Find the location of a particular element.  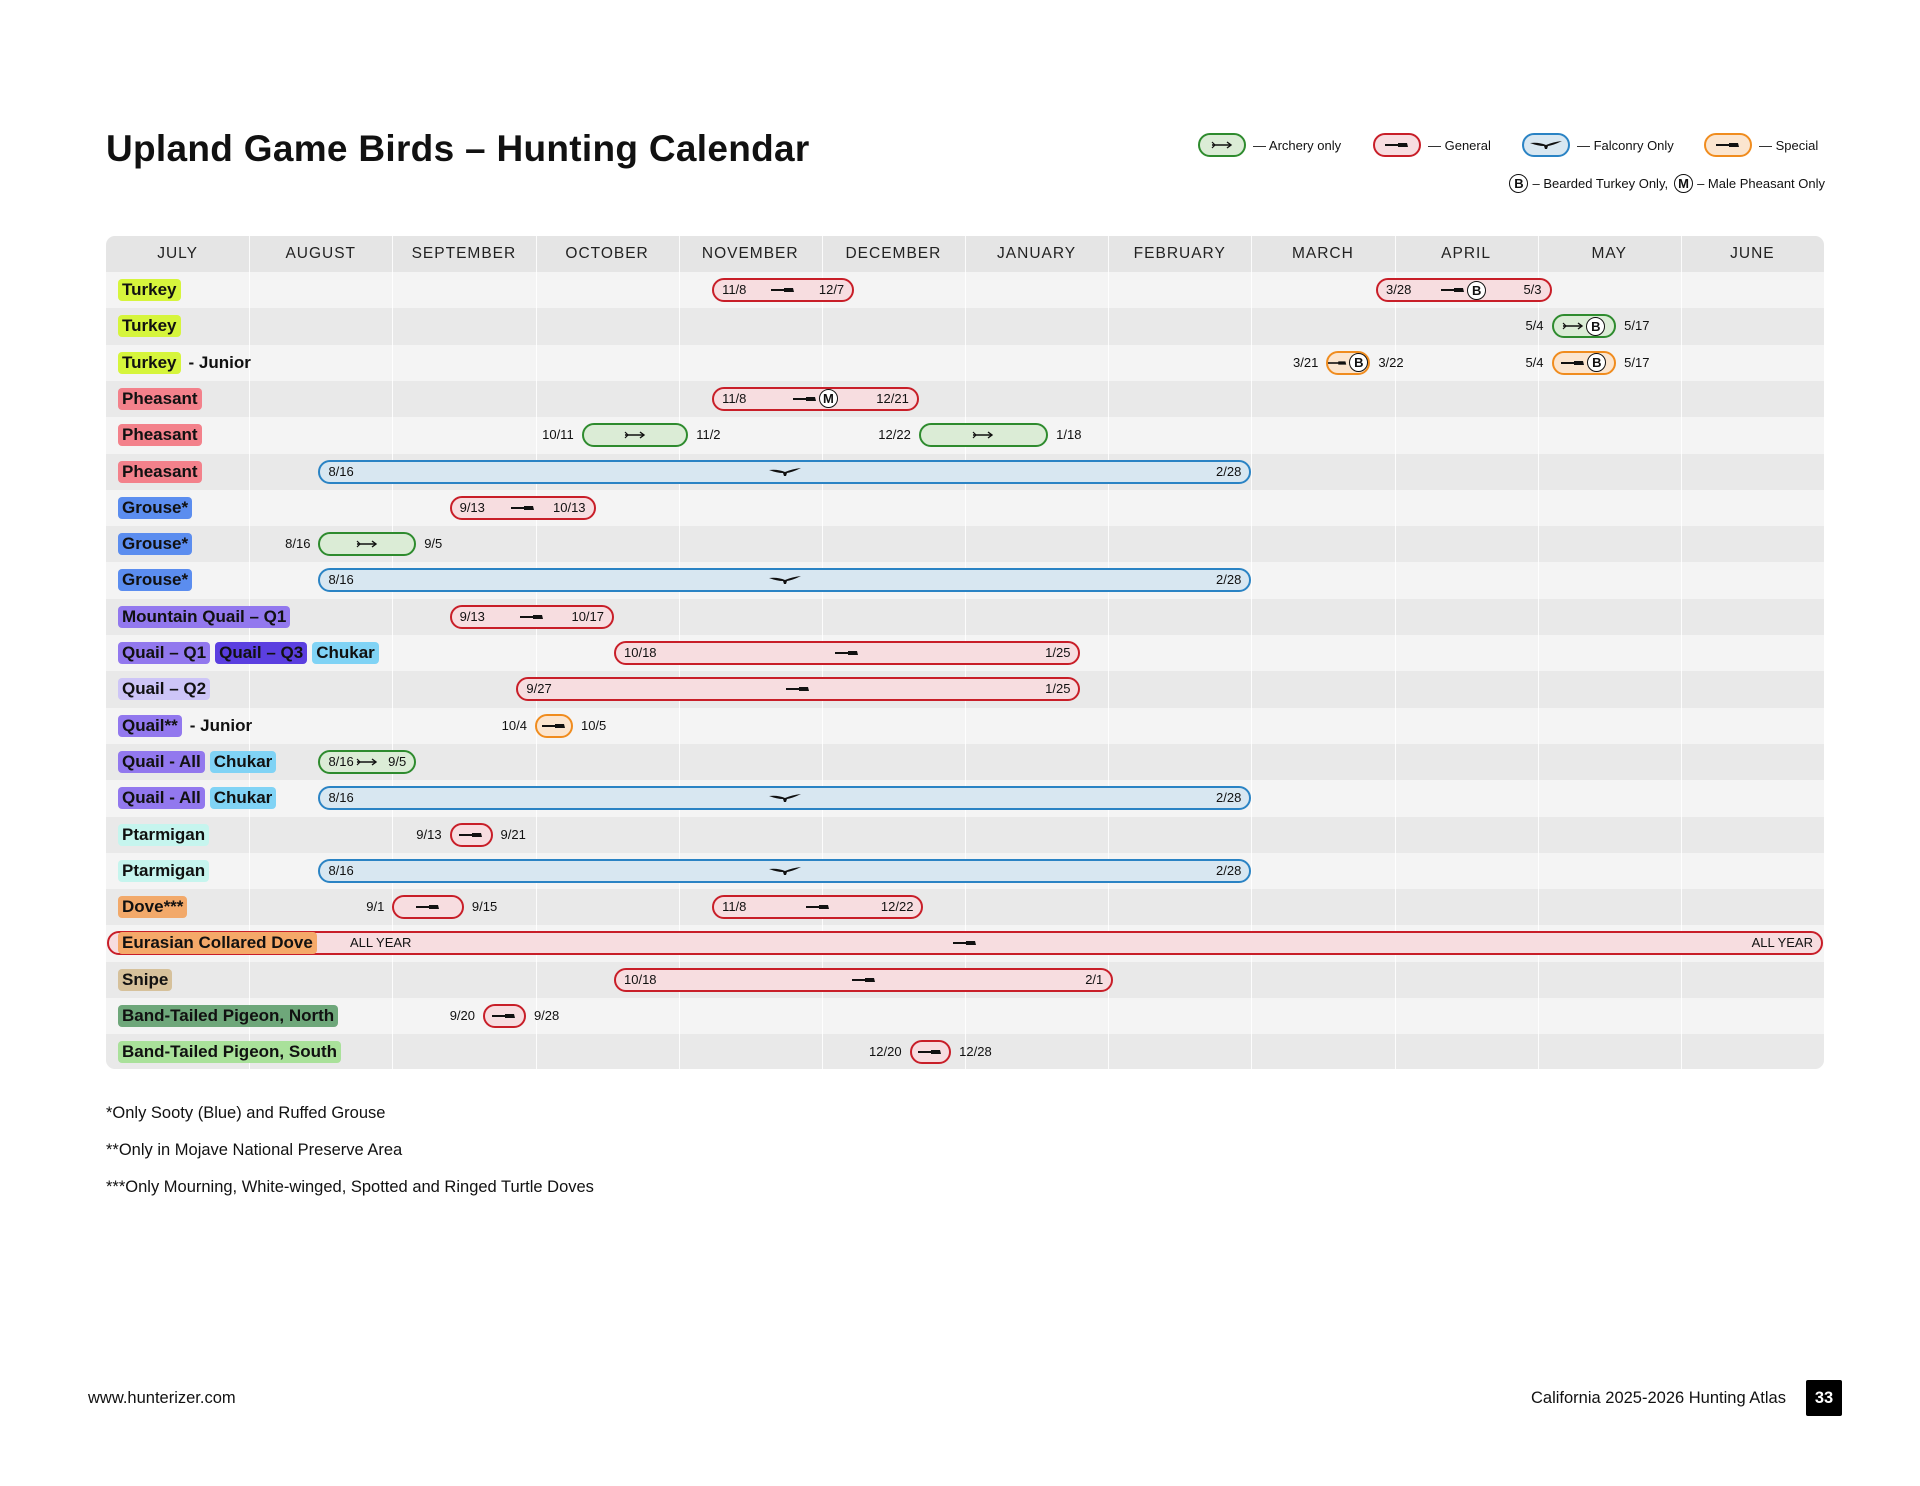

falcon-icon is located at coordinates (784, 798).